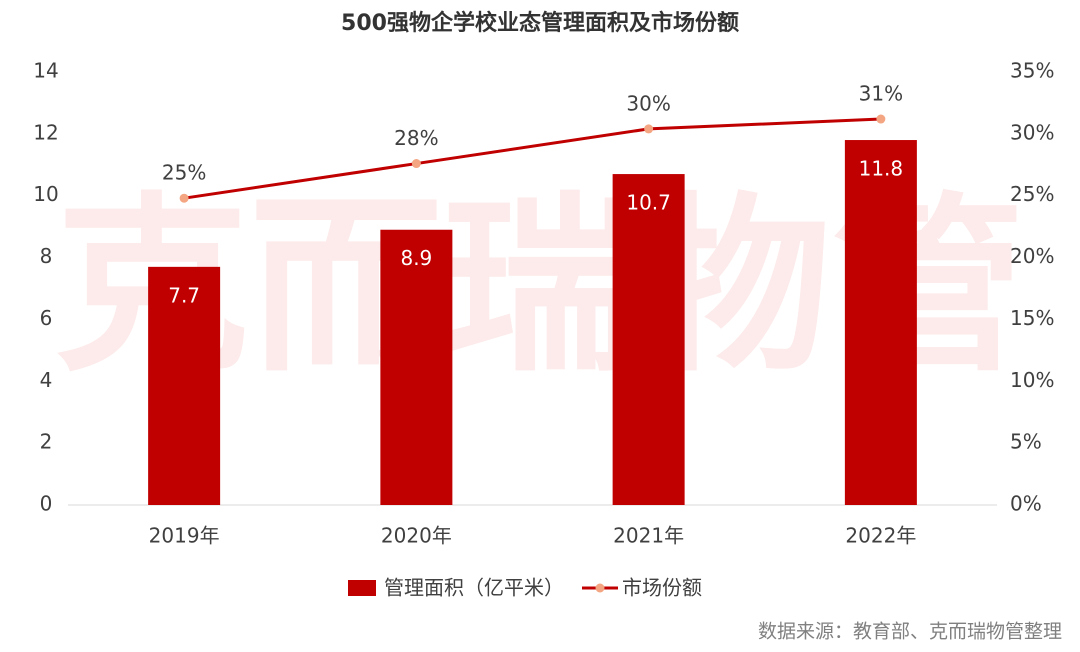  I want to click on line-value-label: 25%, so click(184, 173).